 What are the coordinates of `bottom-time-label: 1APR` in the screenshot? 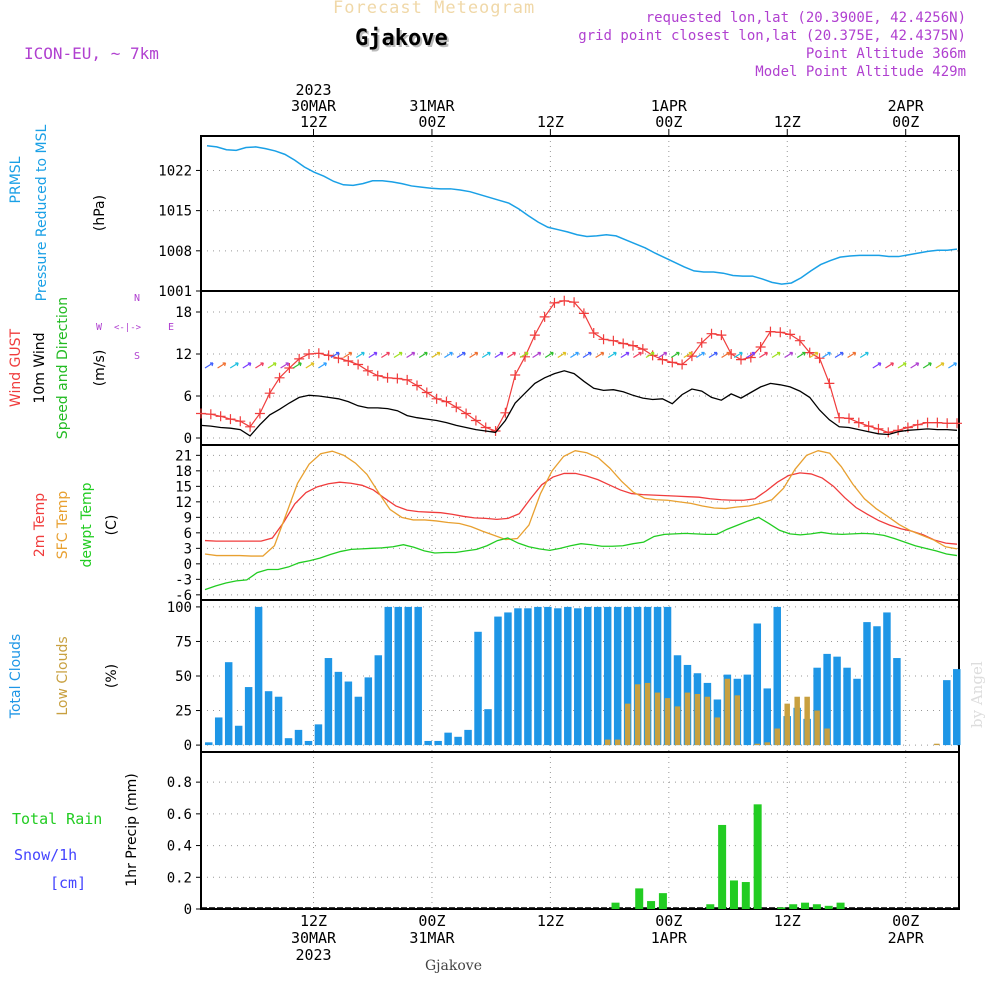 It's located at (669, 938).